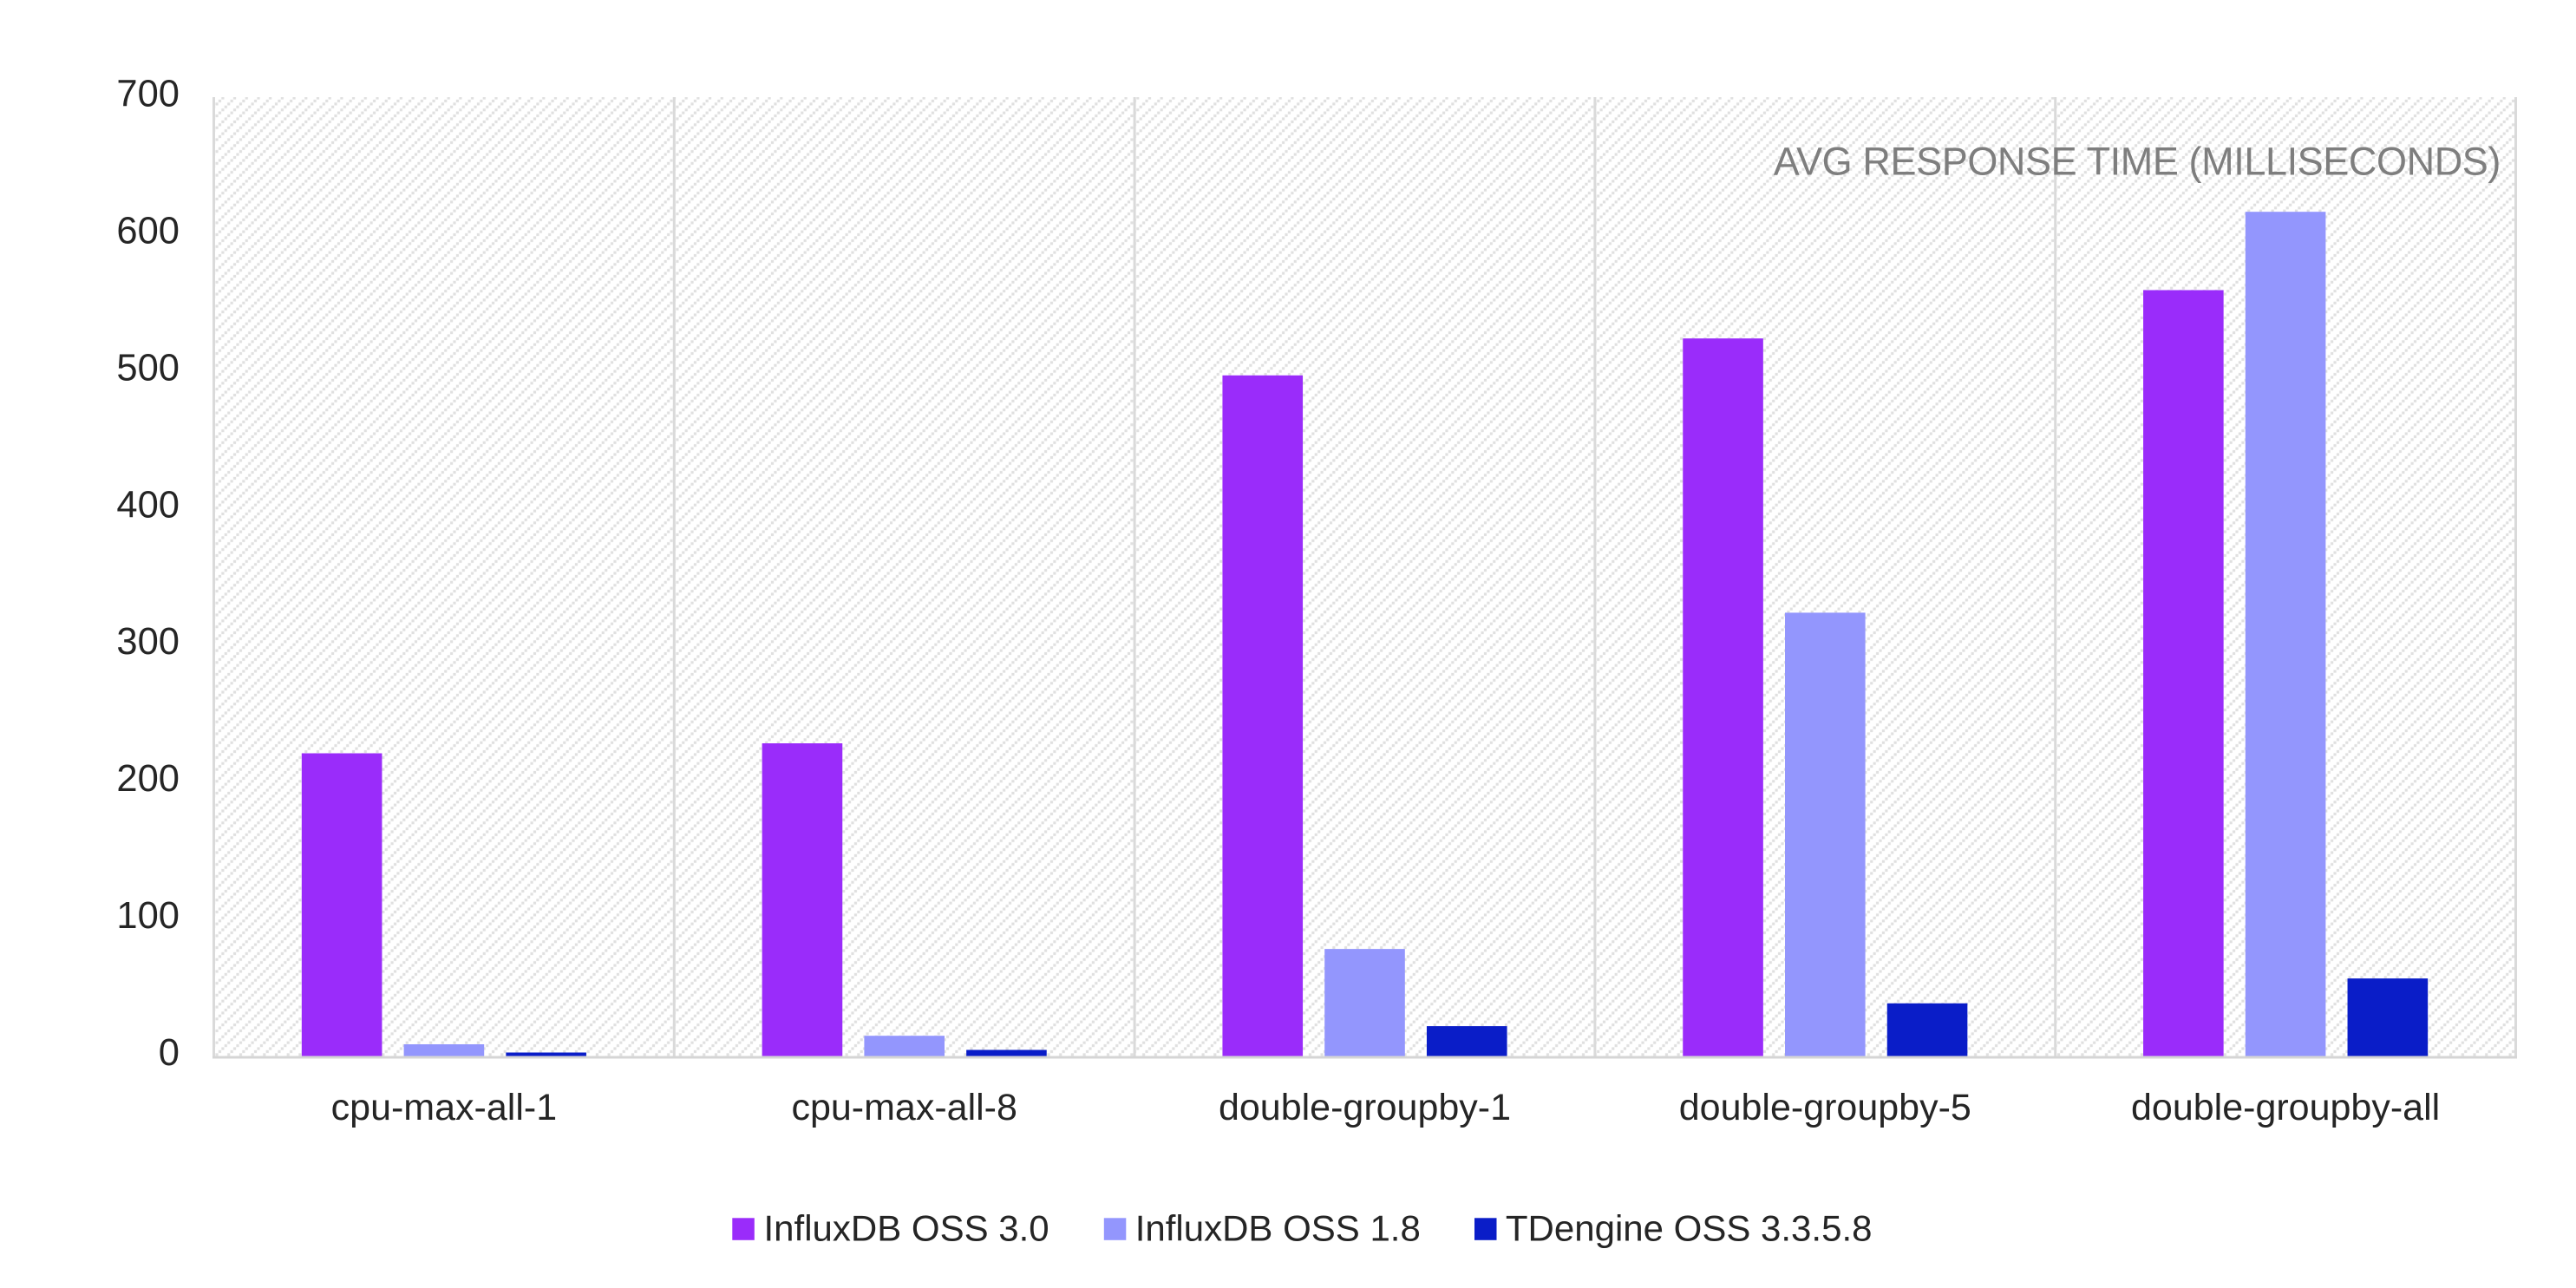  I want to click on svg-text: 100, so click(148, 916).